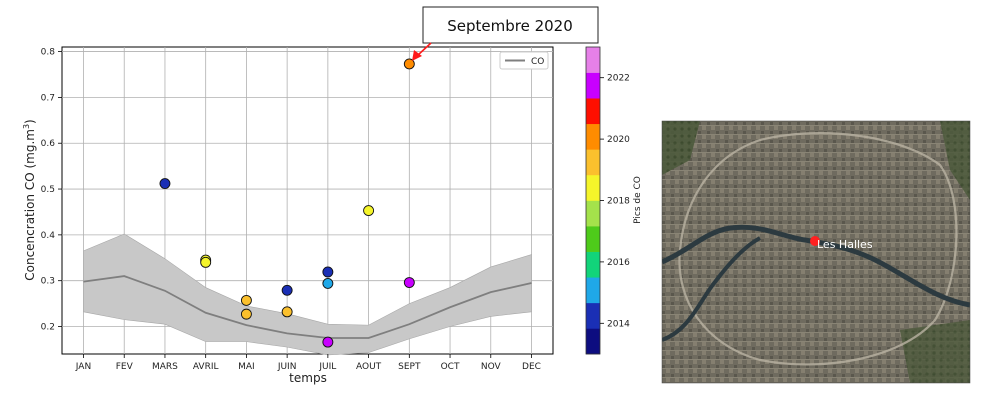 This screenshot has height=401, width=1000. I want to click on co-mean-line, so click(307, 307).